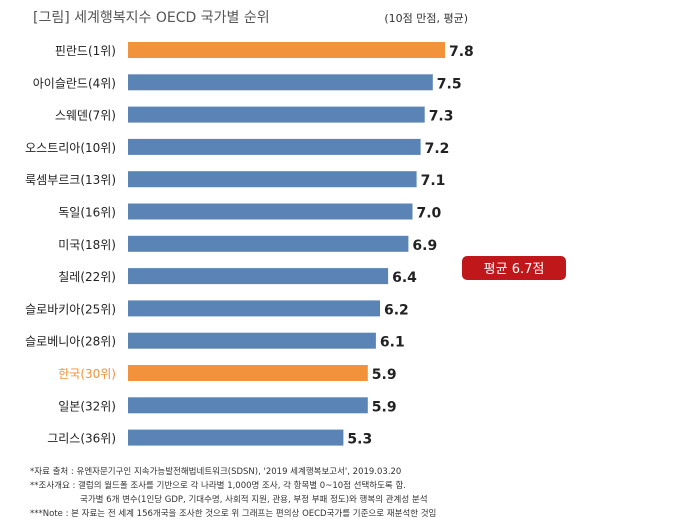 Image resolution: width=687 pixels, height=523 pixels. Describe the element at coordinates (70, 180) in the screenshot. I see `category-label-item-5: 룩셈부르크(13위)` at that location.